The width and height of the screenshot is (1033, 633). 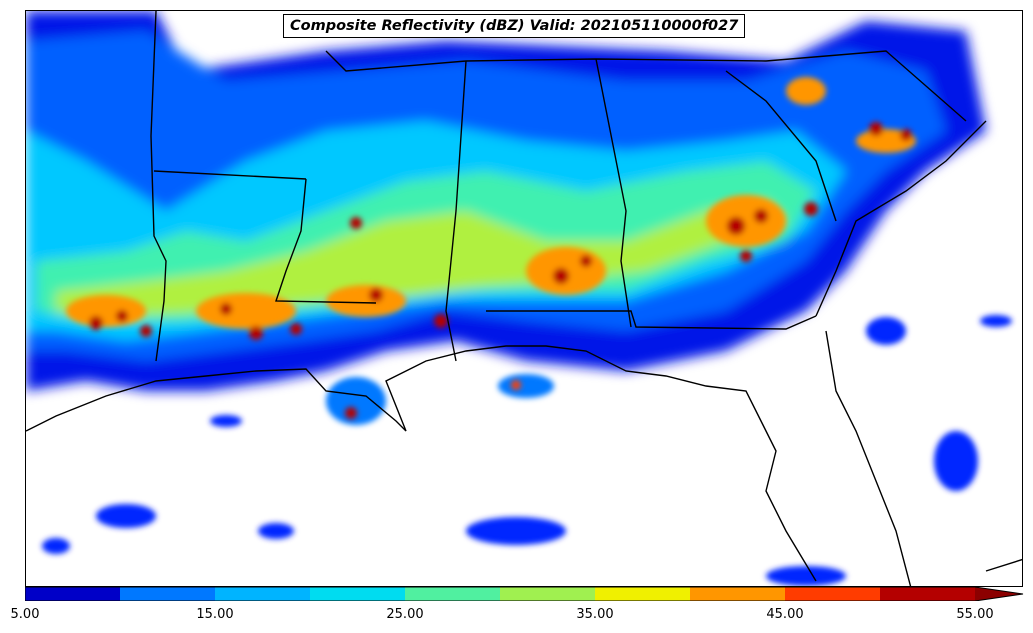 What do you see at coordinates (999, 594) in the screenshot?
I see `colorbar-extend-arrow` at bounding box center [999, 594].